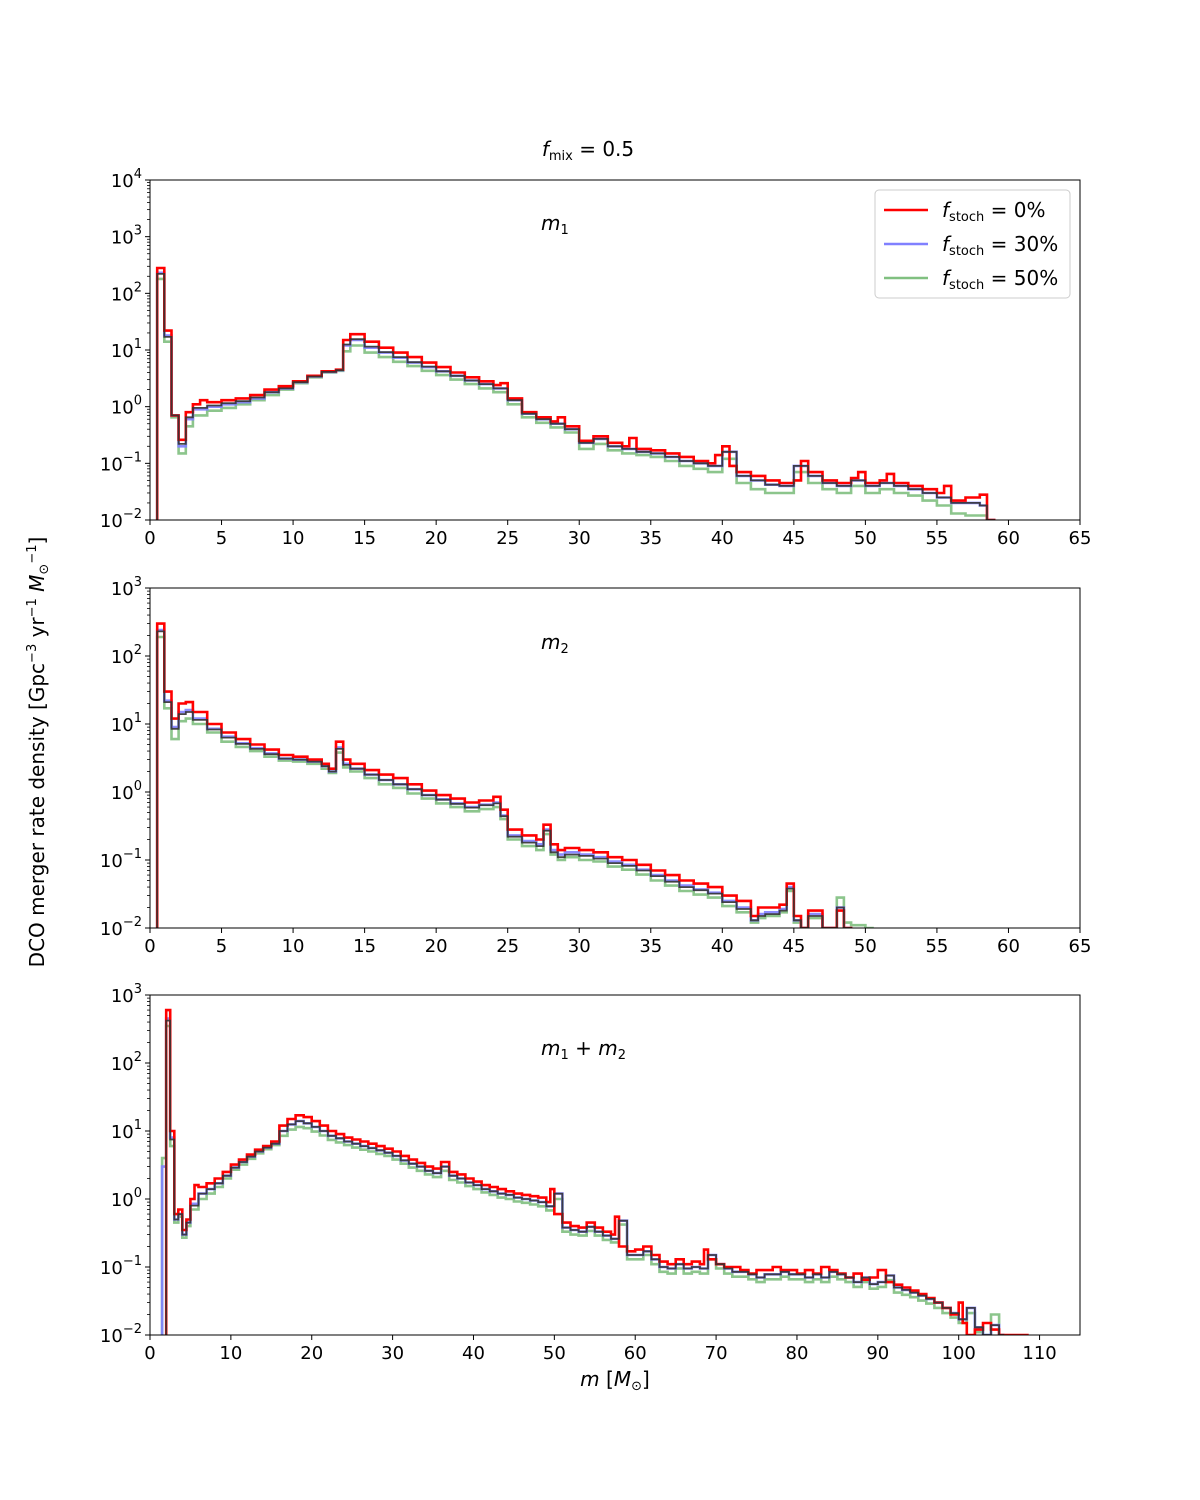 This screenshot has height=1500, width=1200. I want to click on legend-entry-2: fstoch = 50%, so click(1000, 279).